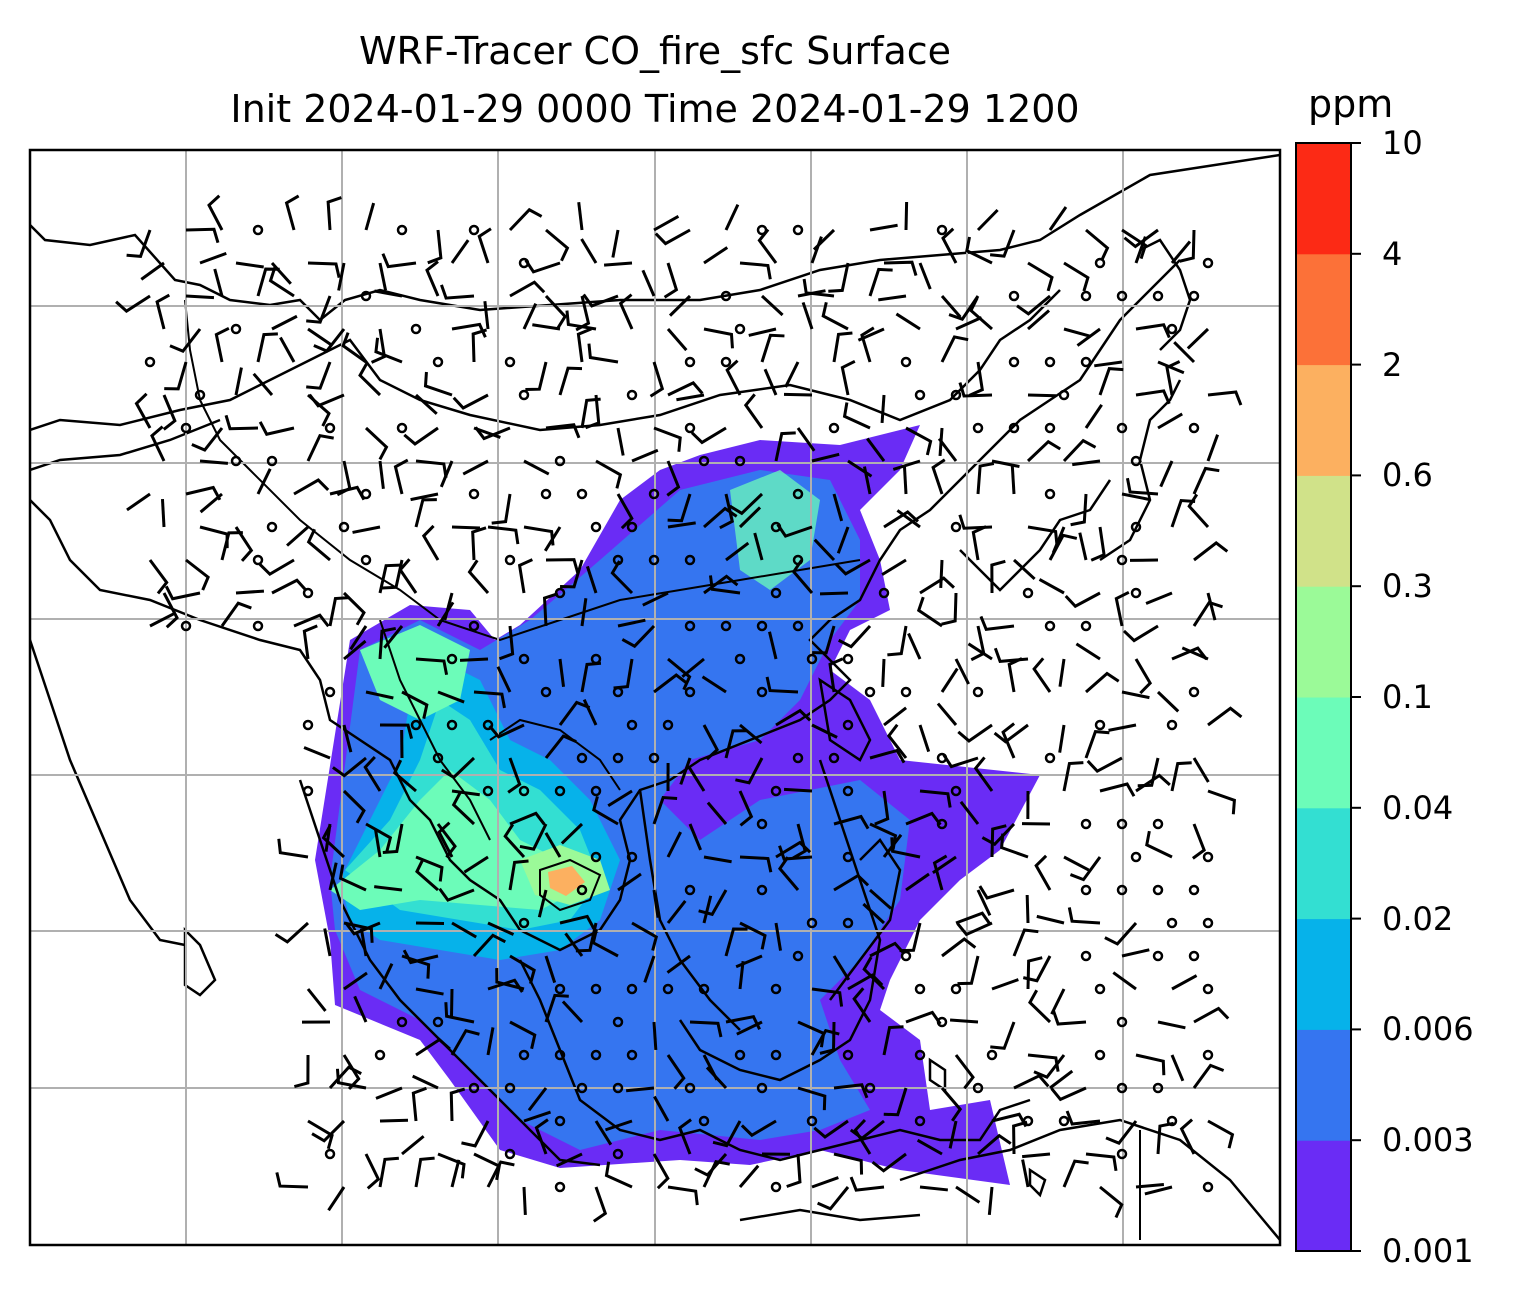 This screenshot has width=1528, height=1306. Describe the element at coordinates (1407, 586) in the screenshot. I see `colorbar-tick-label: 0.3` at that location.